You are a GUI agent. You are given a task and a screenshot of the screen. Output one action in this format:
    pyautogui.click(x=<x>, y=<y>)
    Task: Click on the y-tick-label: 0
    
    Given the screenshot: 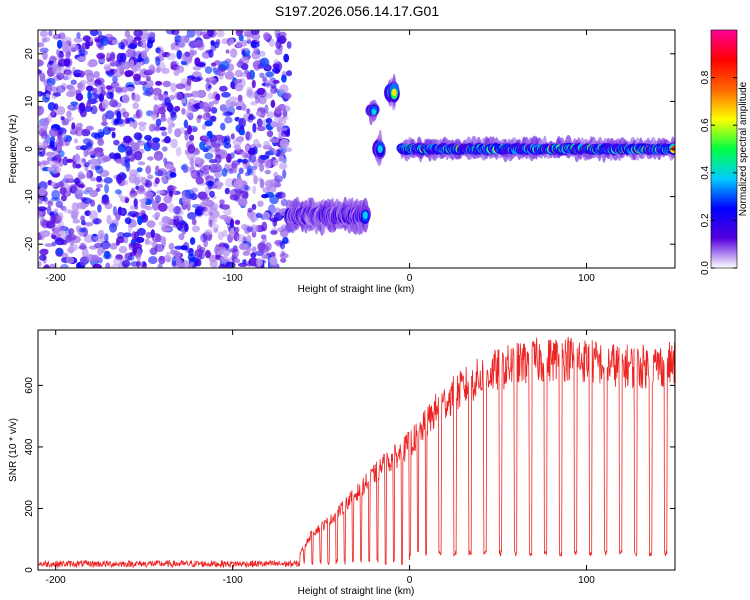 What is the action you would take?
    pyautogui.click(x=29, y=149)
    